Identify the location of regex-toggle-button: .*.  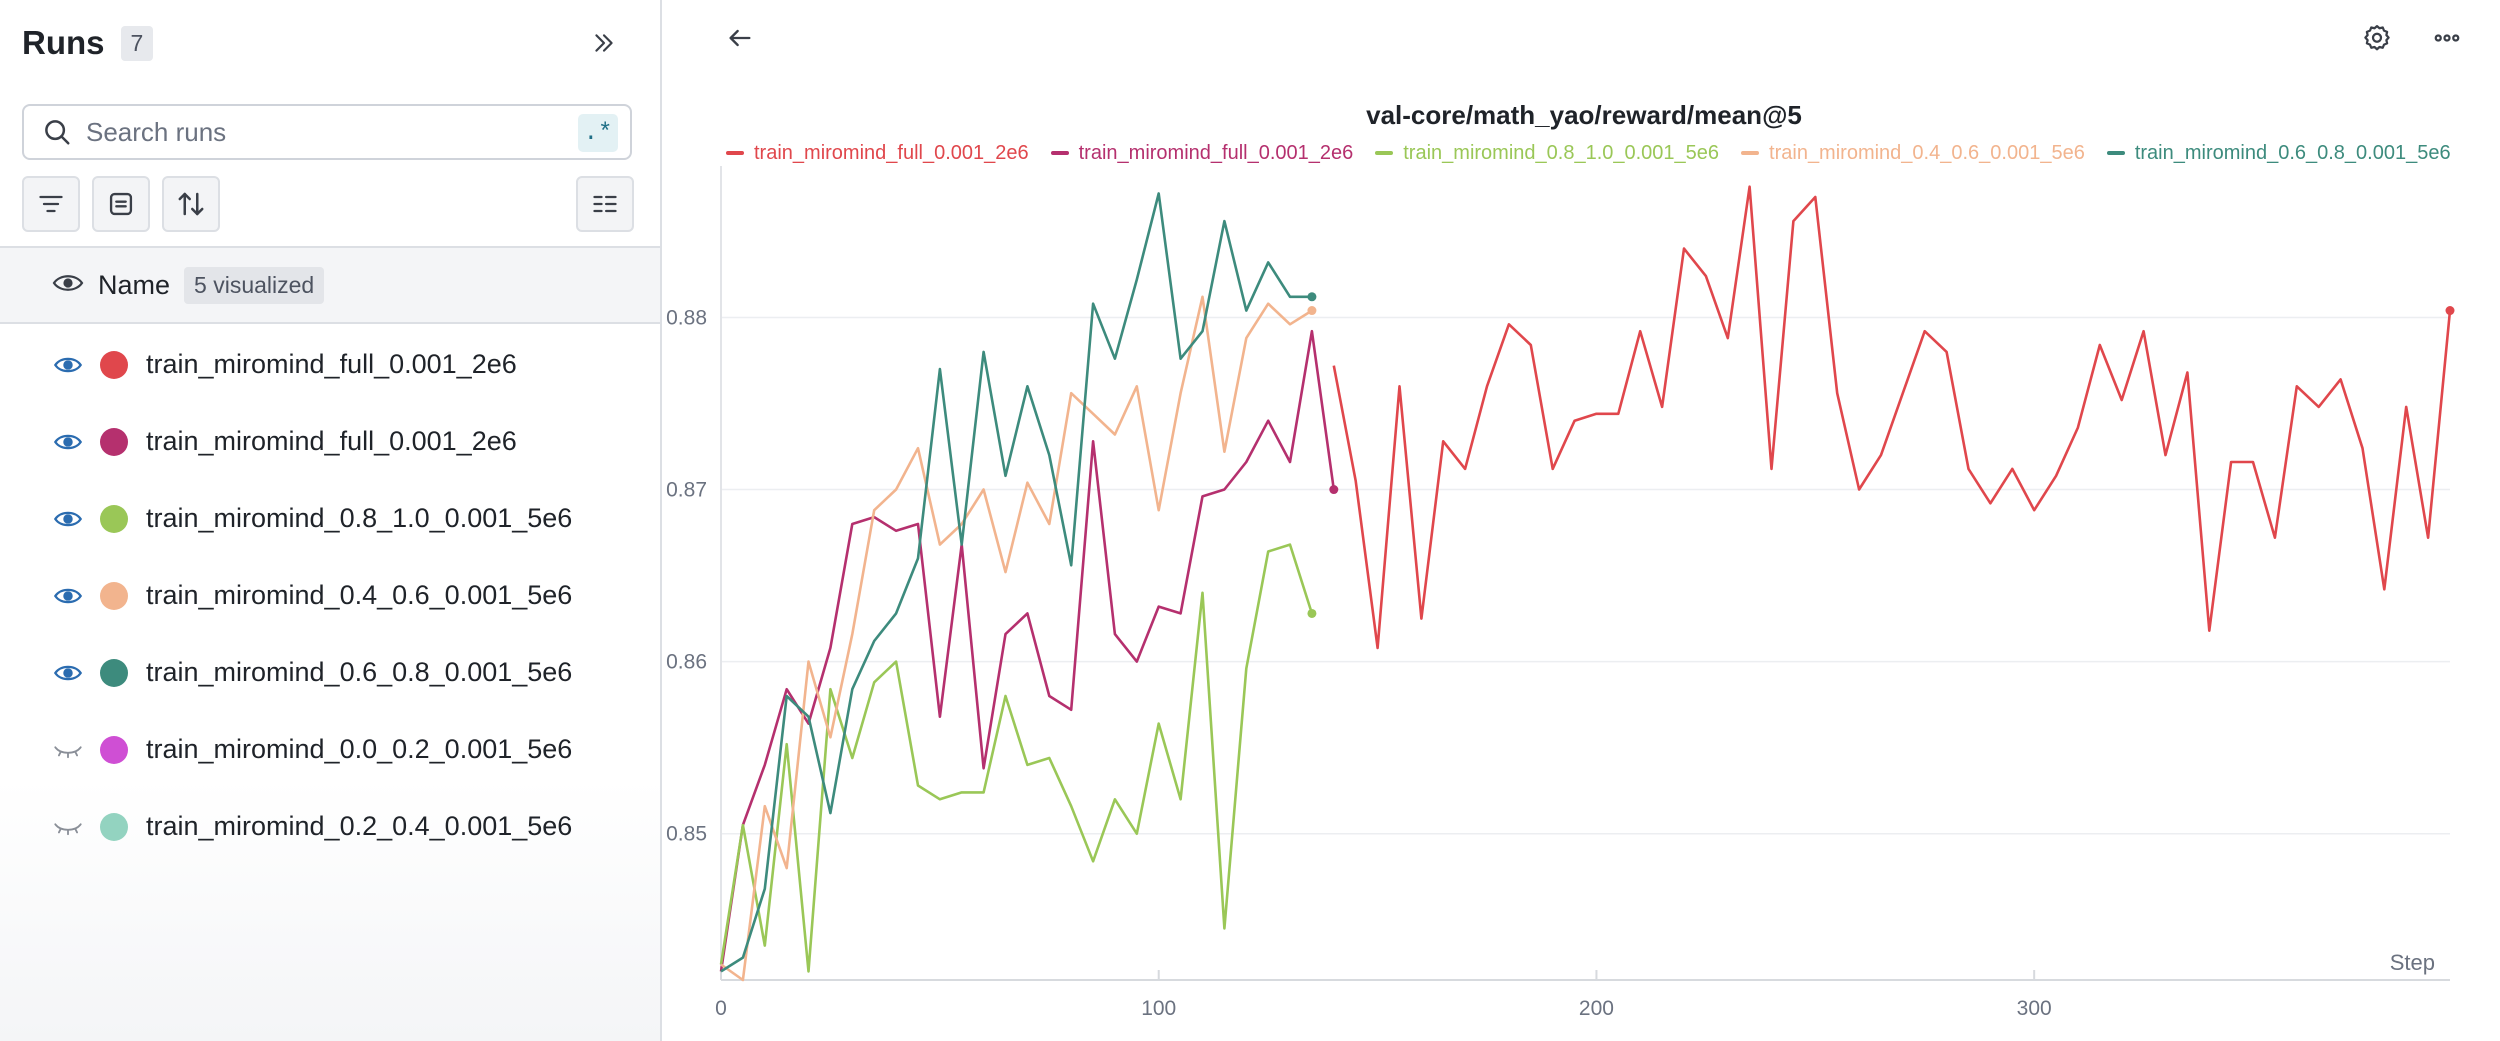
(598, 133).